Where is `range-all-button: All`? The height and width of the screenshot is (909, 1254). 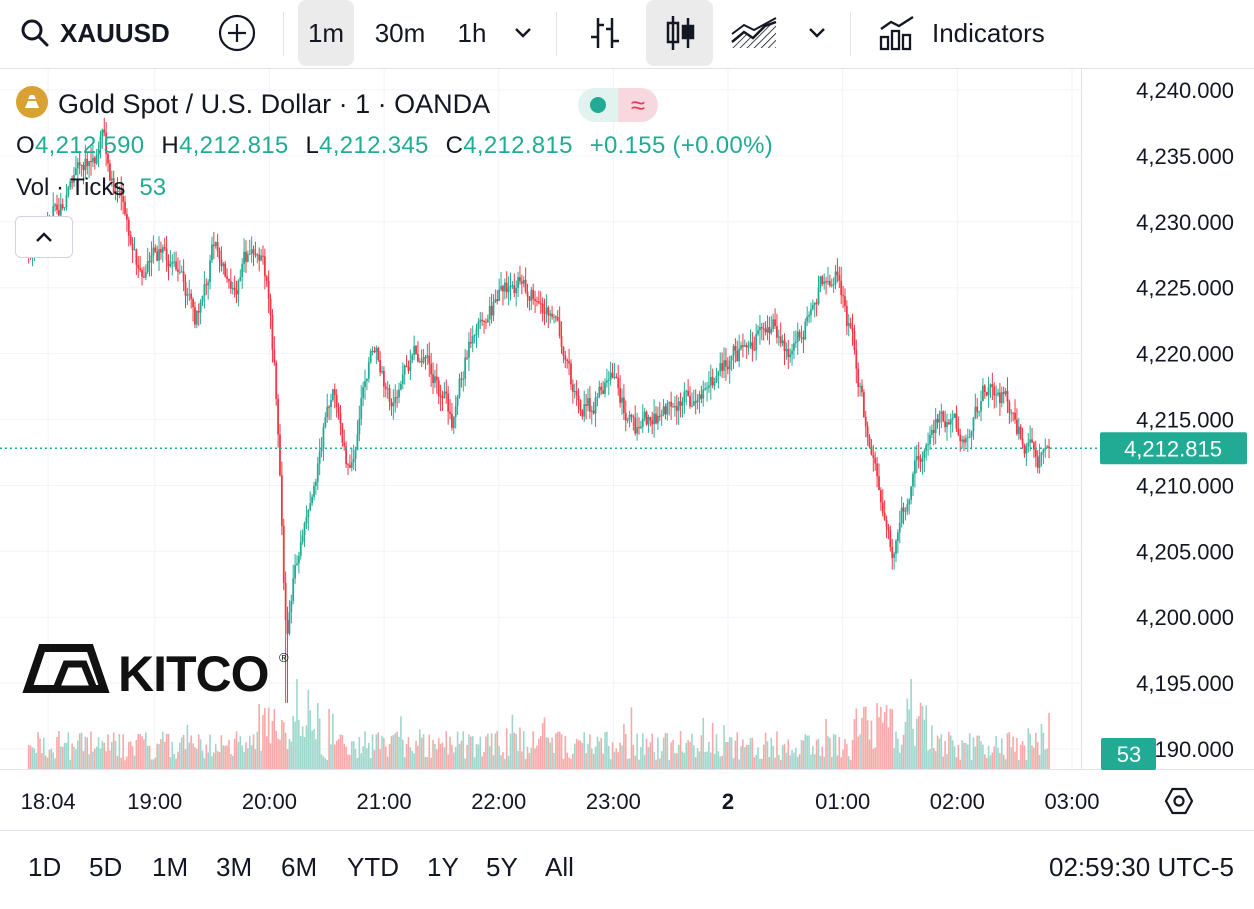
range-all-button: All is located at coordinates (559, 867).